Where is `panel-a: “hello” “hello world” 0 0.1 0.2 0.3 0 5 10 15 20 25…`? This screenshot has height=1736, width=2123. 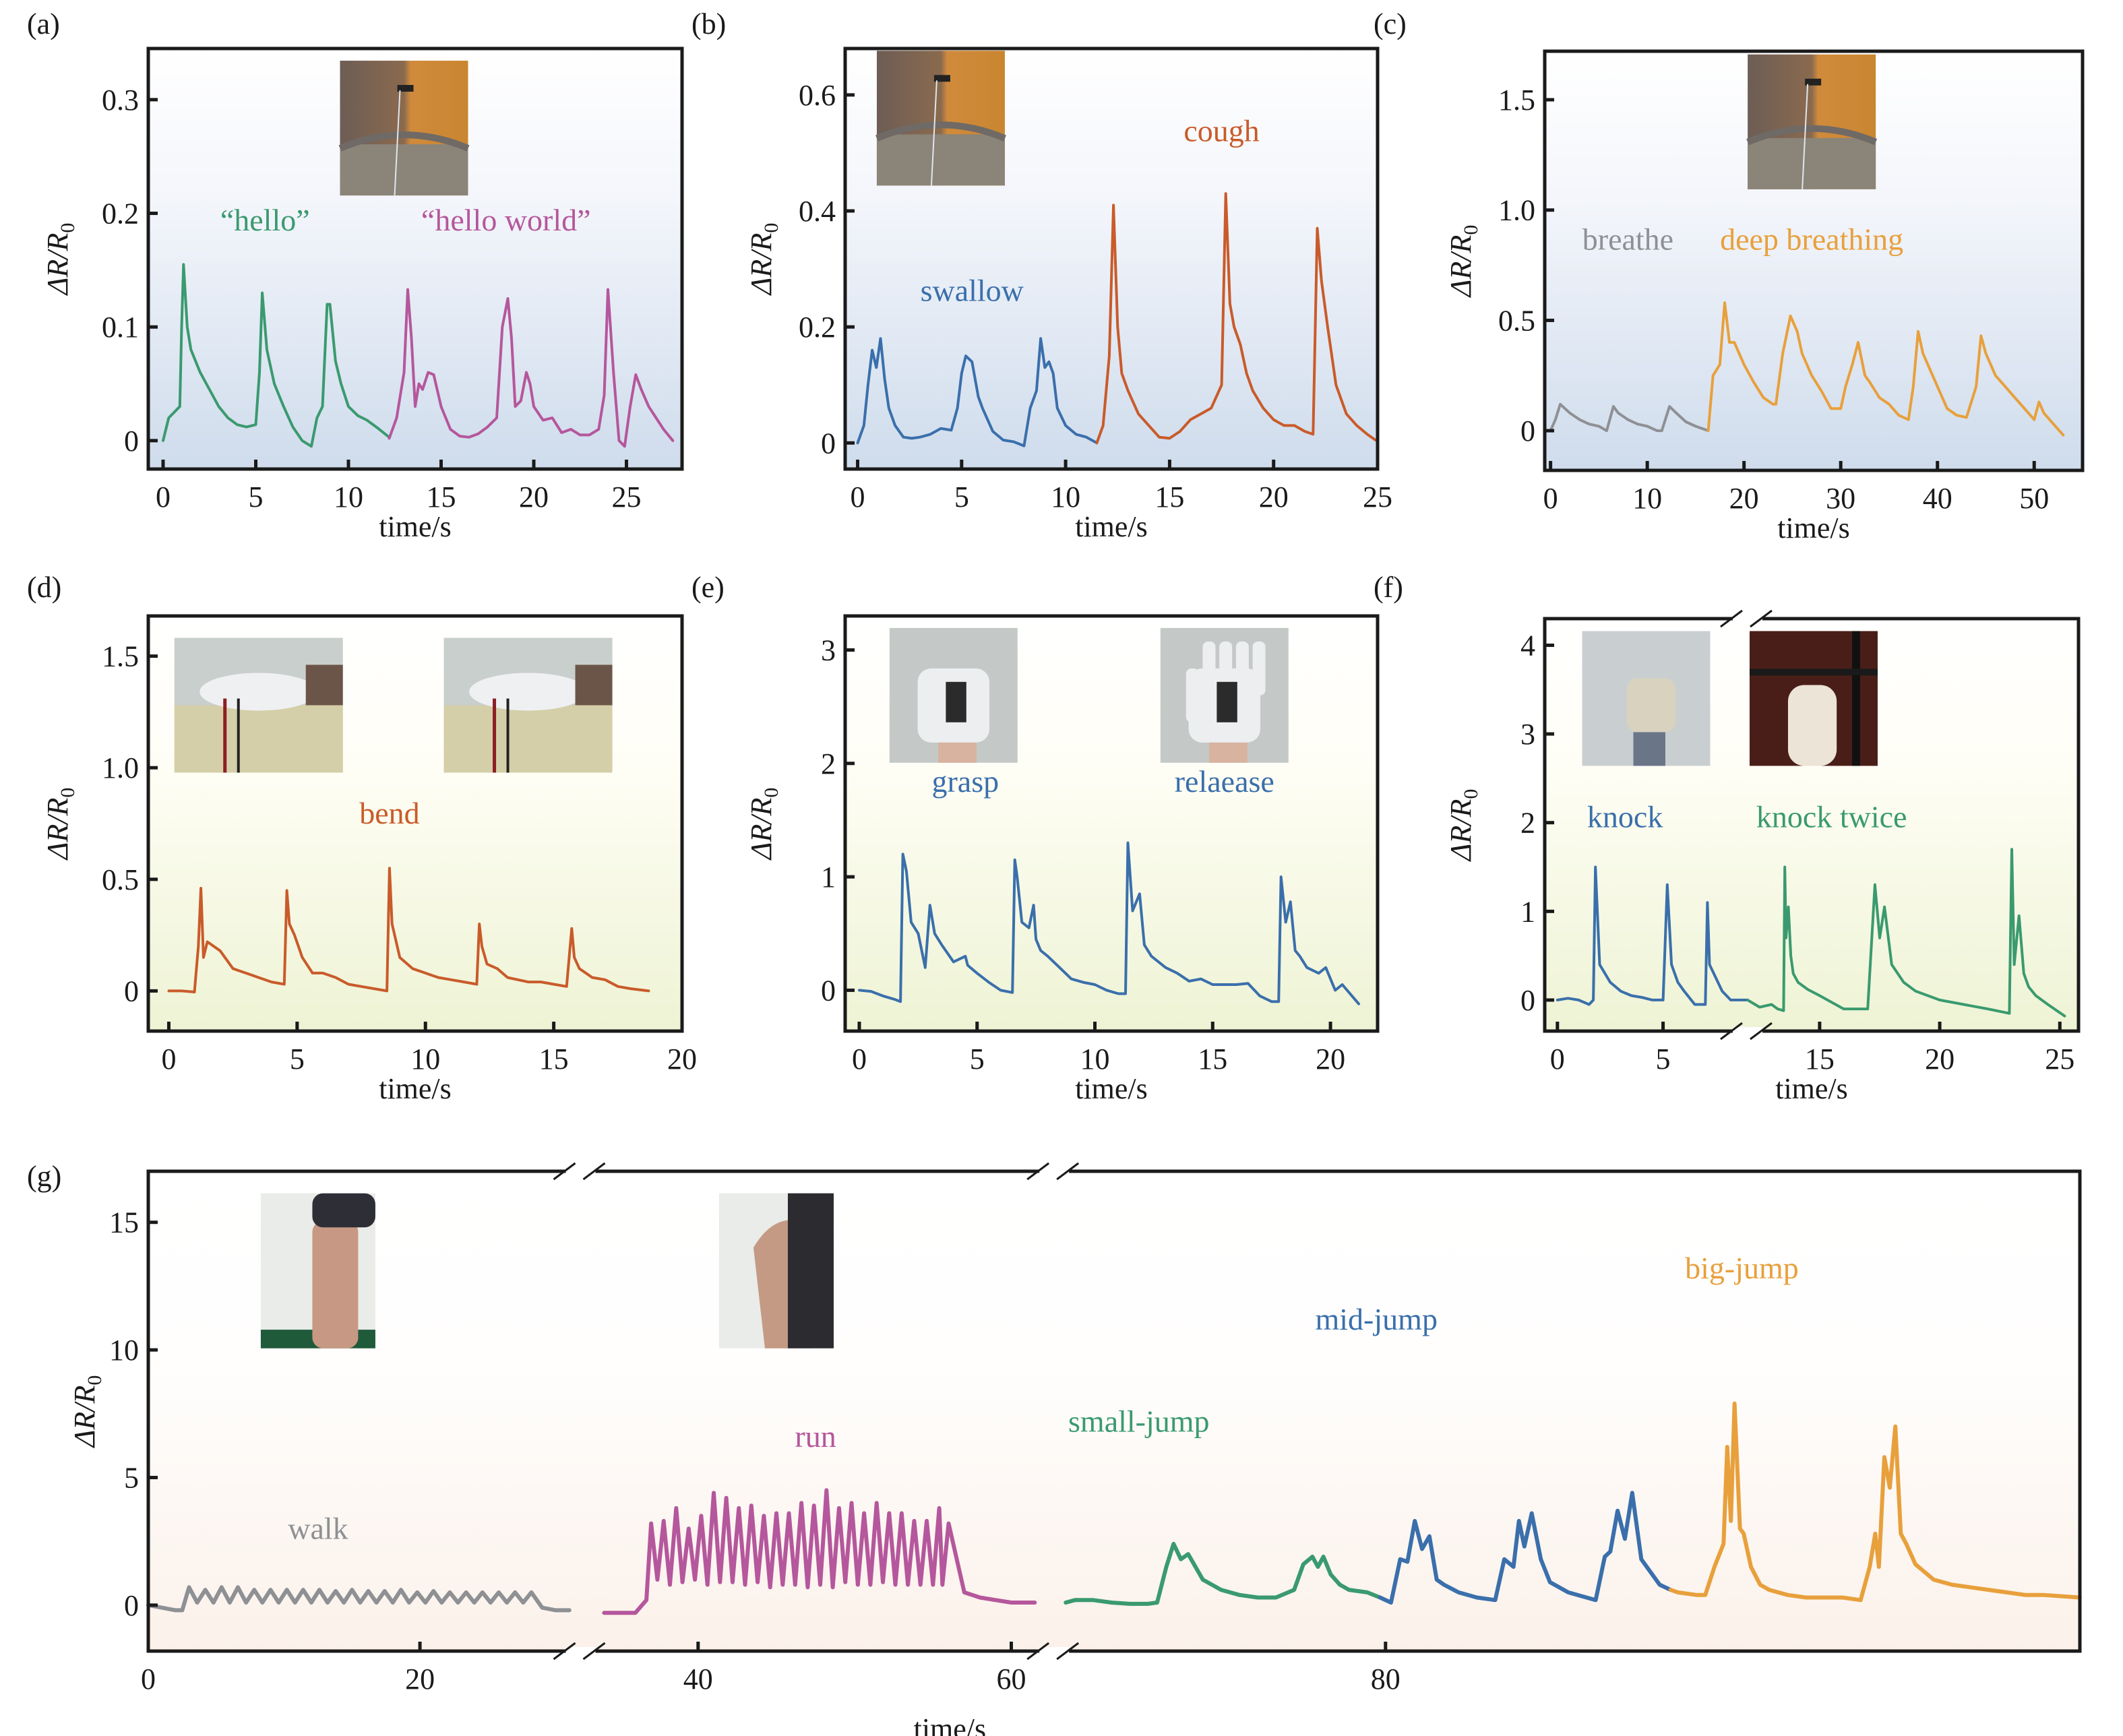
panel-a: “hello” “hello world” 0 0.1 0.2 0.3 0 5 10 15 20 25… is located at coordinates (355, 275).